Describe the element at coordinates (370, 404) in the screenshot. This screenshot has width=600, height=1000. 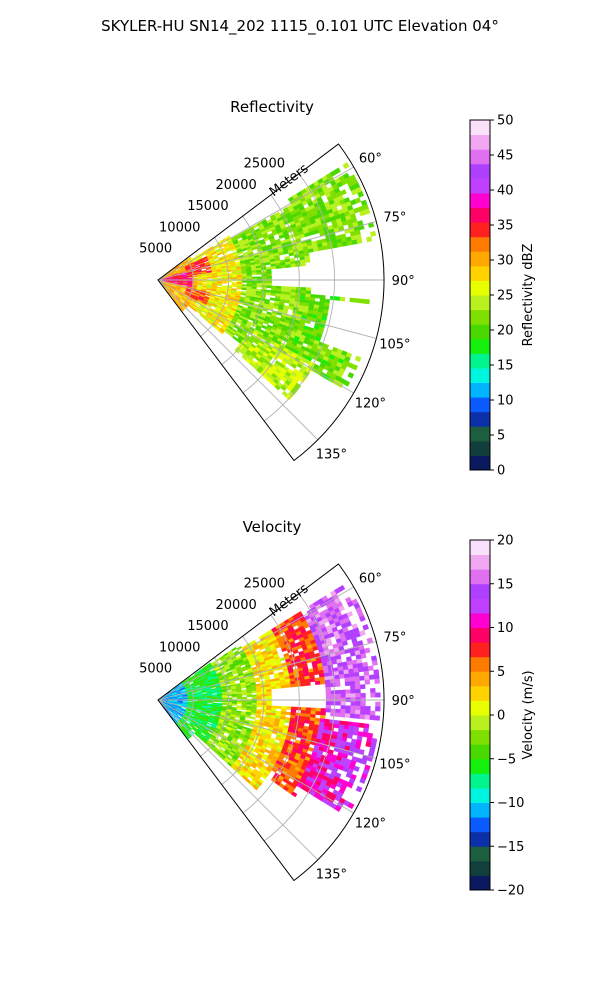
I see `azimuth-tick-label: 120°` at that location.